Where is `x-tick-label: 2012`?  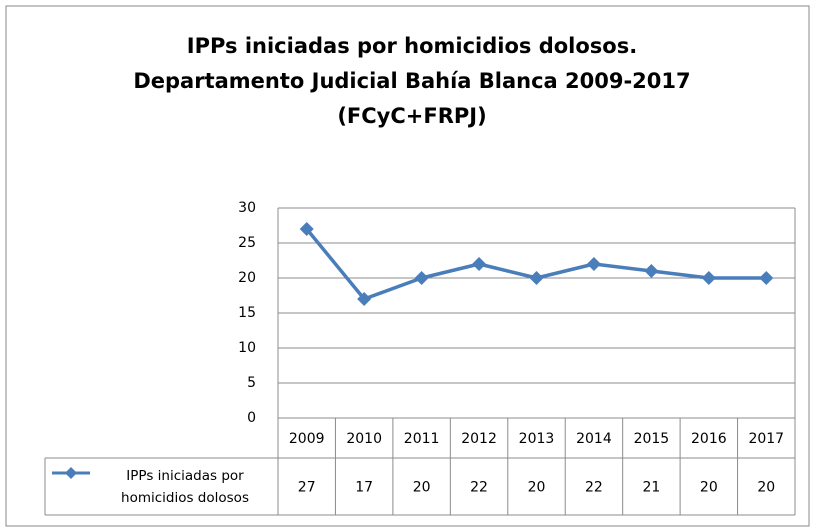
x-tick-label: 2012 is located at coordinates (479, 439).